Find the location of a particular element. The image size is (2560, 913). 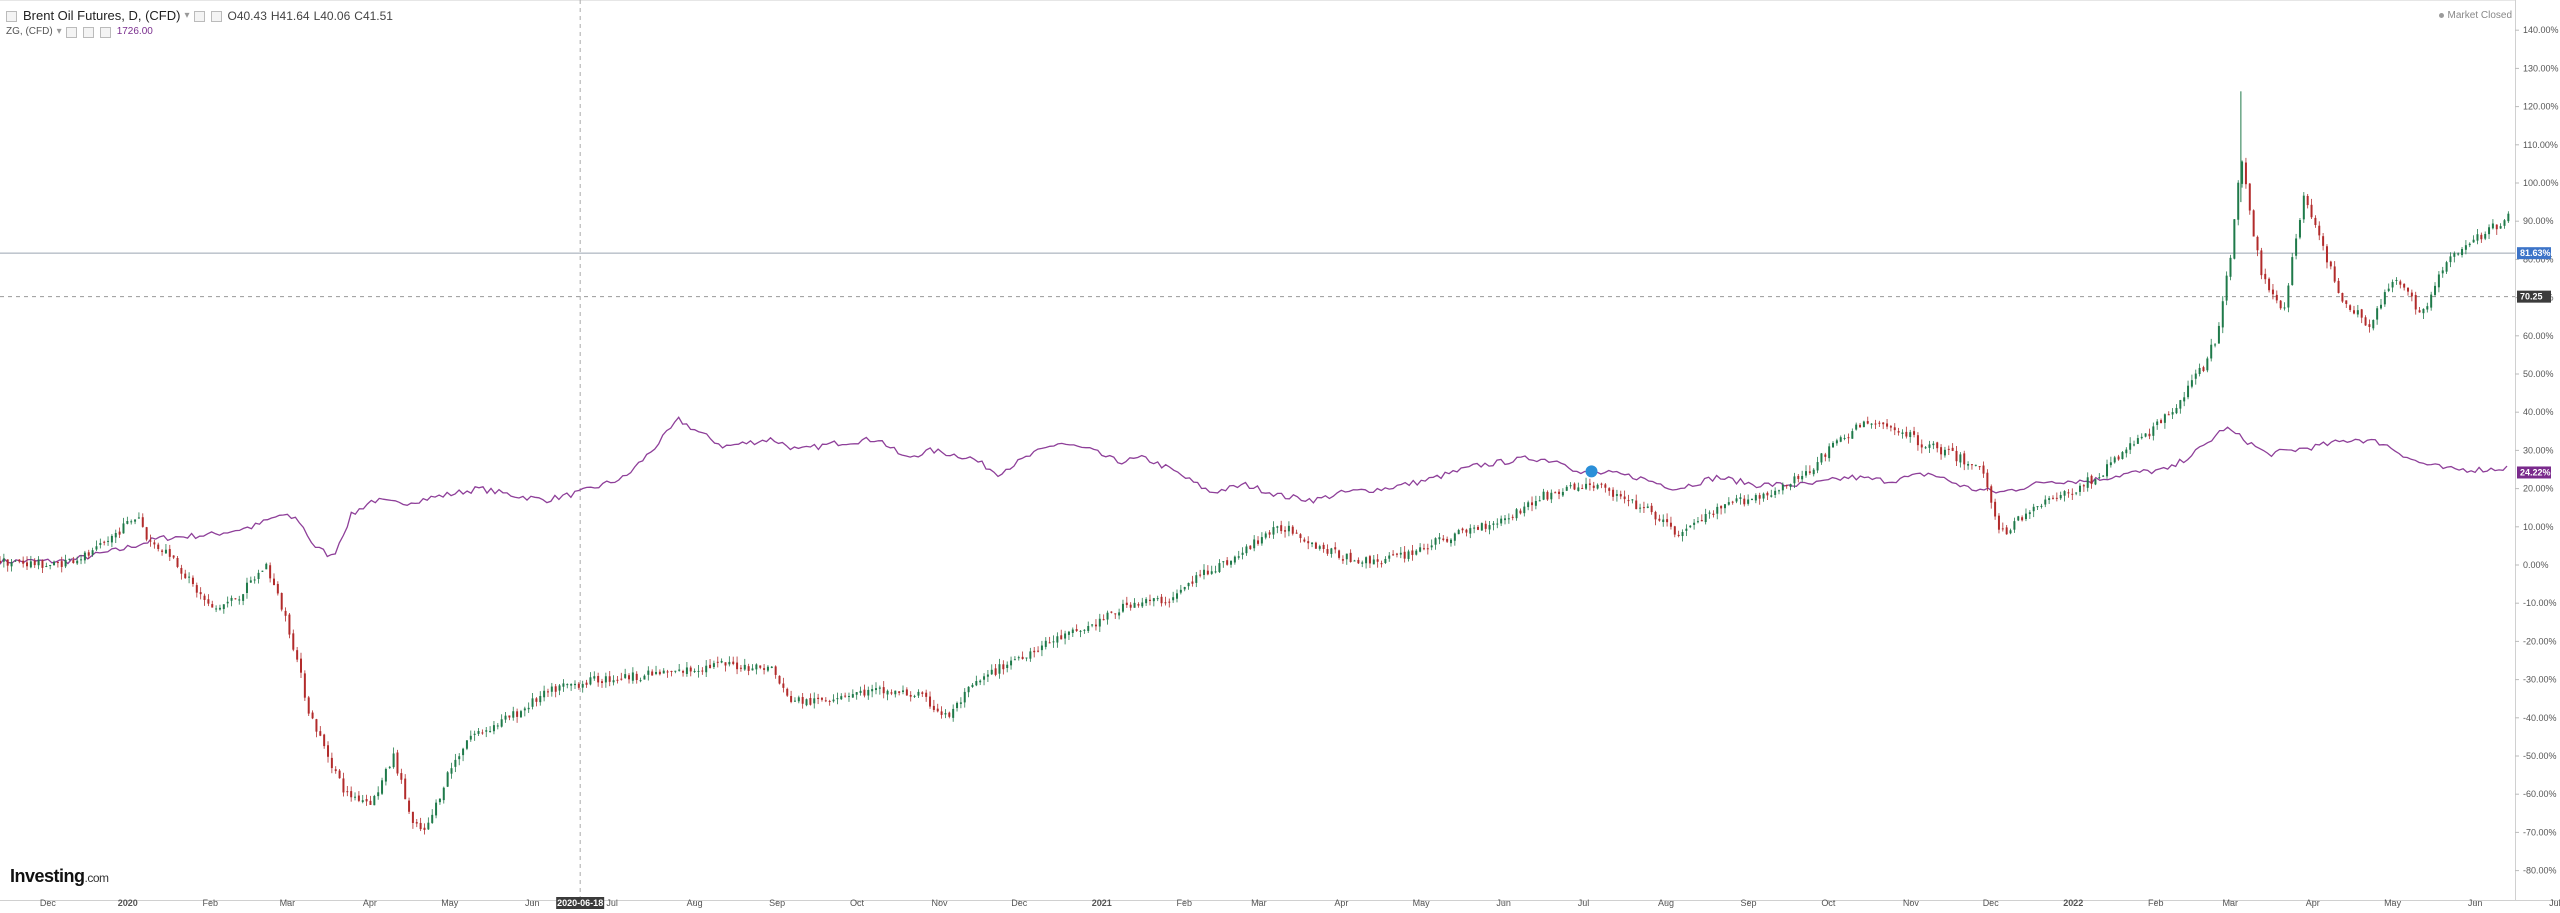

gold-price-label: 24.22% is located at coordinates (2535, 472).